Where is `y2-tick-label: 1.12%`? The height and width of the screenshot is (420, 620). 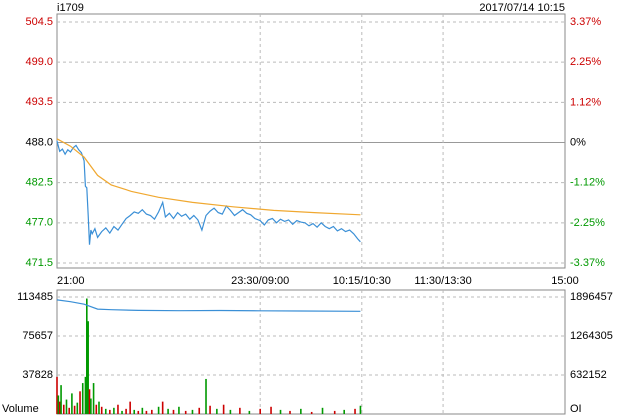 y2-tick-label: 1.12% is located at coordinates (585, 102).